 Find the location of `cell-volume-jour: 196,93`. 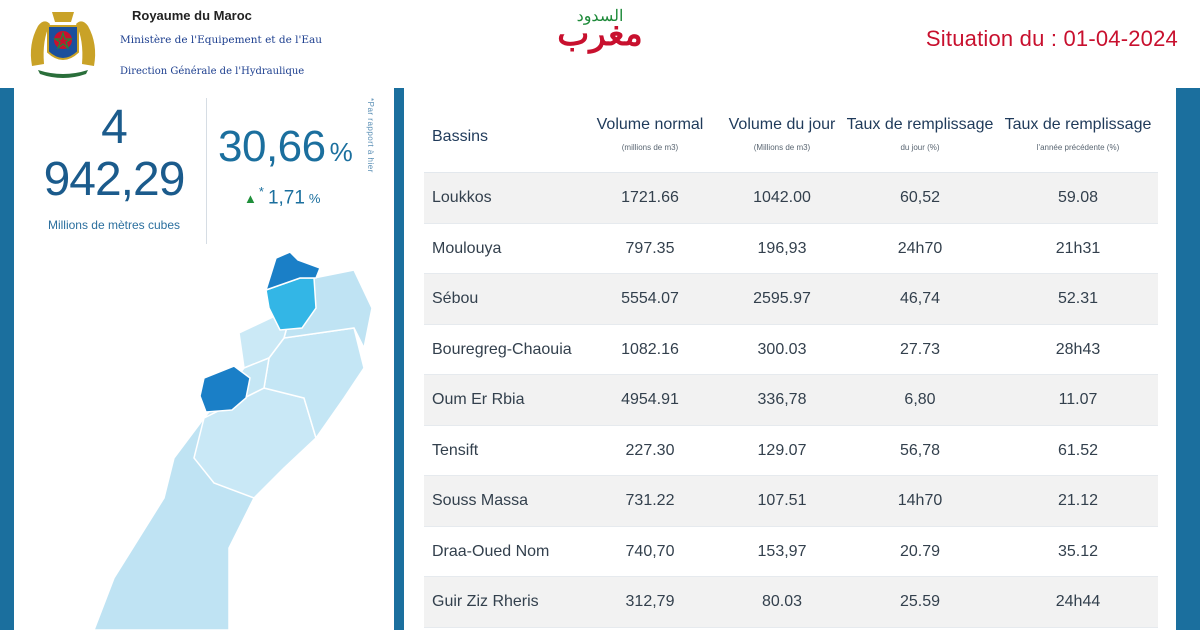

cell-volume-jour: 196,93 is located at coordinates (782, 248).